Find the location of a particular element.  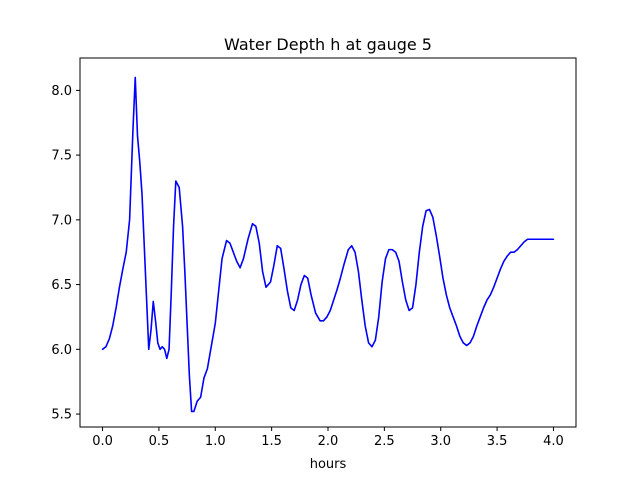

y-tick-label: 5.5 is located at coordinates (61, 415).